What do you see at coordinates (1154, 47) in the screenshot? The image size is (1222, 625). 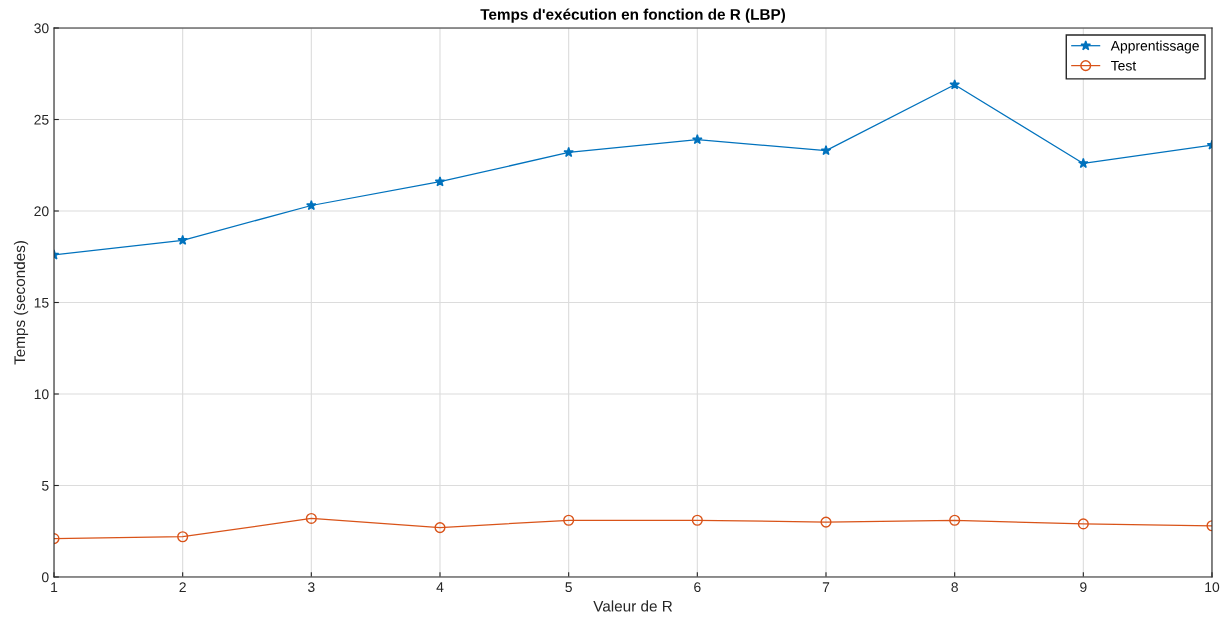 I see `legend-label: Apprentissage` at bounding box center [1154, 47].